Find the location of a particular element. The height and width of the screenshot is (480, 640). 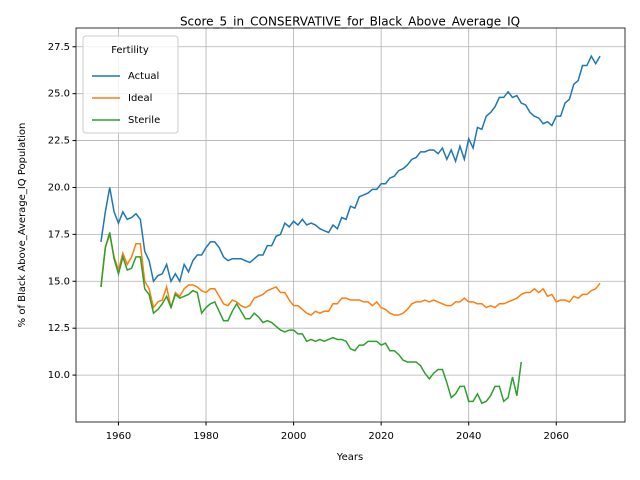

legend-label: Actual is located at coordinates (143, 76).